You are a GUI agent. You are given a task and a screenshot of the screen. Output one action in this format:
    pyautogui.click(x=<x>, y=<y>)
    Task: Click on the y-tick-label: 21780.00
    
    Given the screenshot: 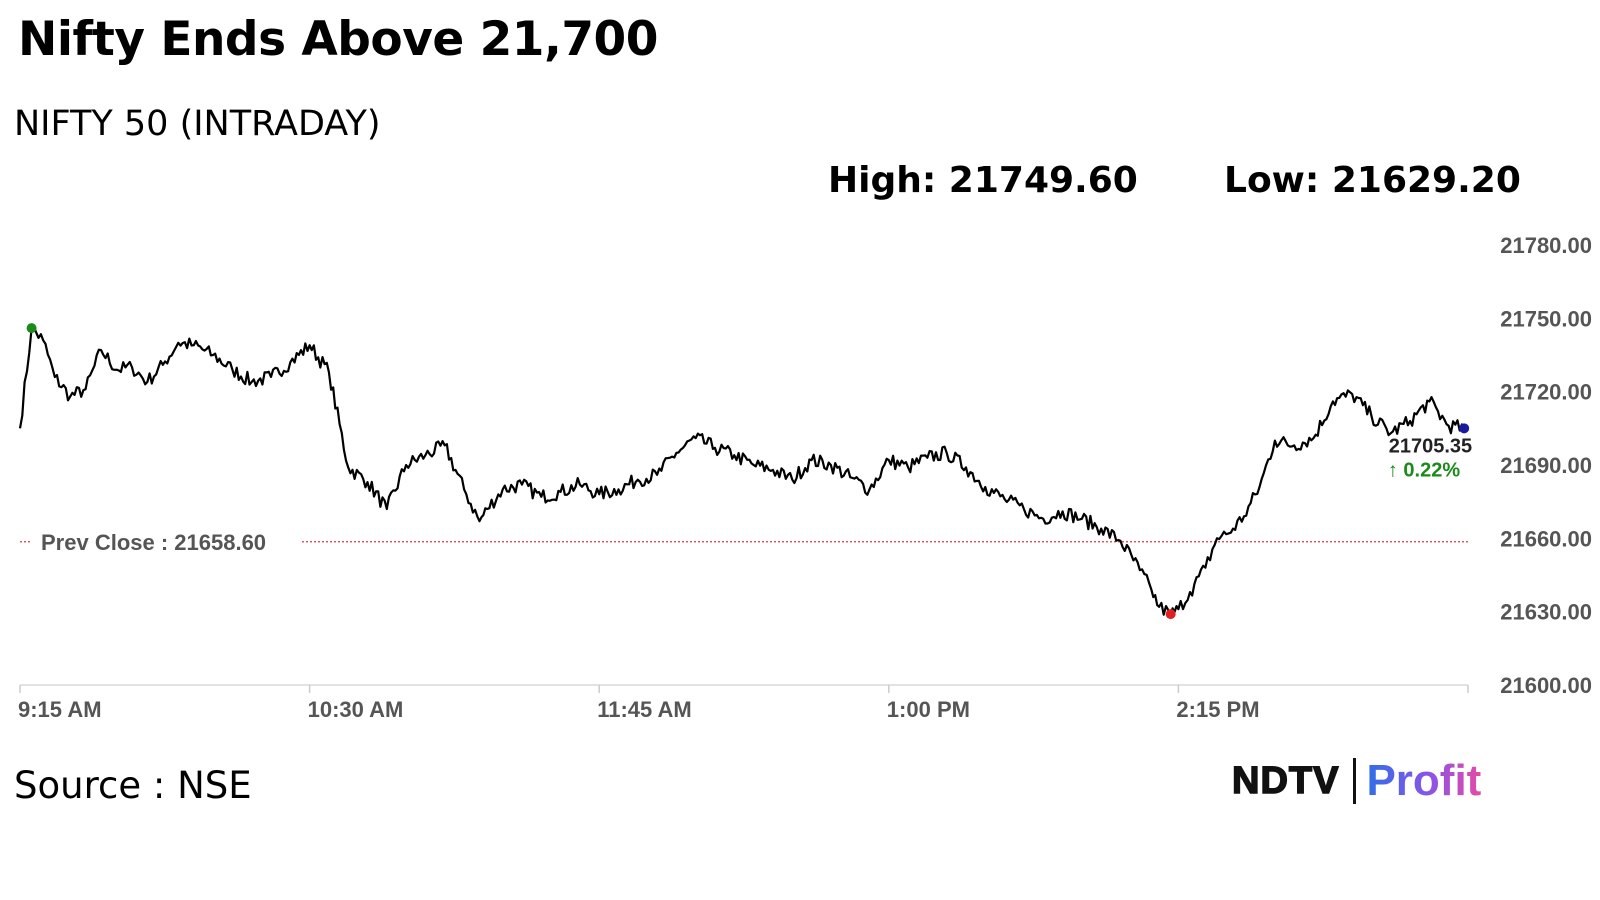 What is the action you would take?
    pyautogui.click(x=1546, y=245)
    